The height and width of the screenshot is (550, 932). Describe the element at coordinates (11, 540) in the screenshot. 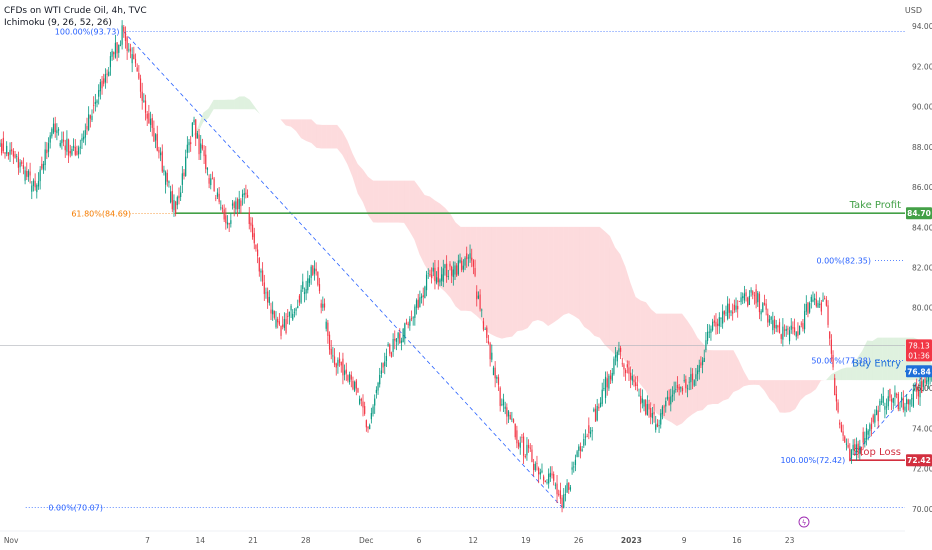

I see `x-tick-label: Nov` at that location.